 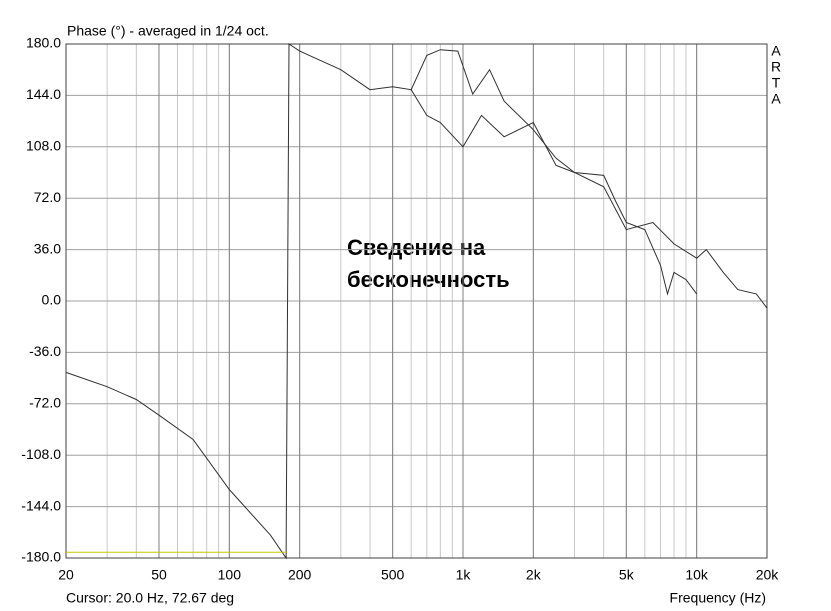 What do you see at coordinates (45, 351) in the screenshot?
I see `y-tick-label: -36.0` at bounding box center [45, 351].